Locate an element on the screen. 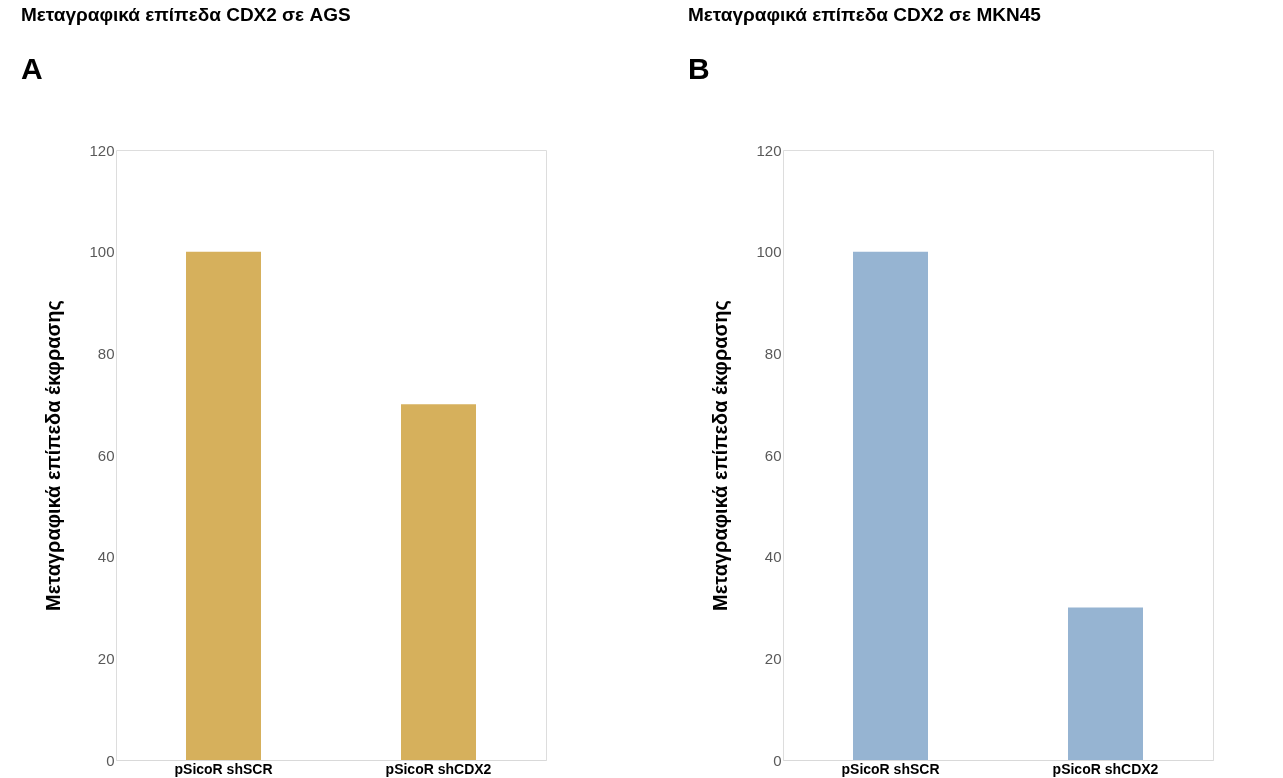 This screenshot has height=778, width=1283. text: A is located at coordinates (32, 68).